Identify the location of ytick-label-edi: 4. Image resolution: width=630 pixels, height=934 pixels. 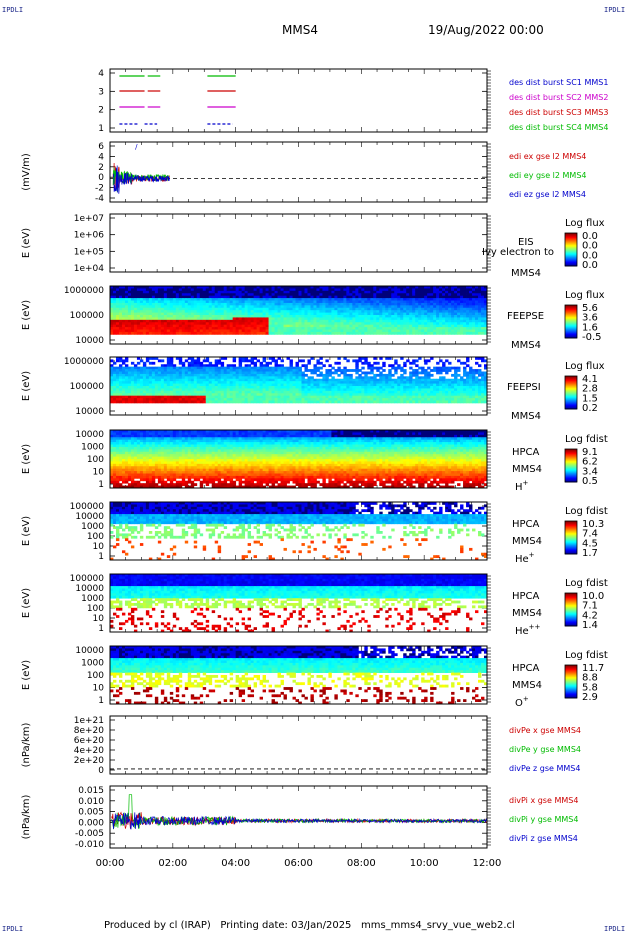
(101, 157).